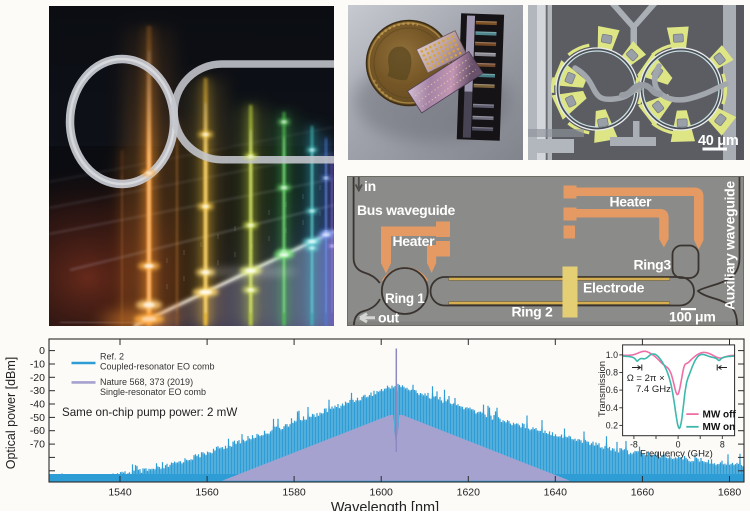 This screenshot has width=750, height=516. I want to click on svg-text: 7.4 GHz, so click(653, 389).